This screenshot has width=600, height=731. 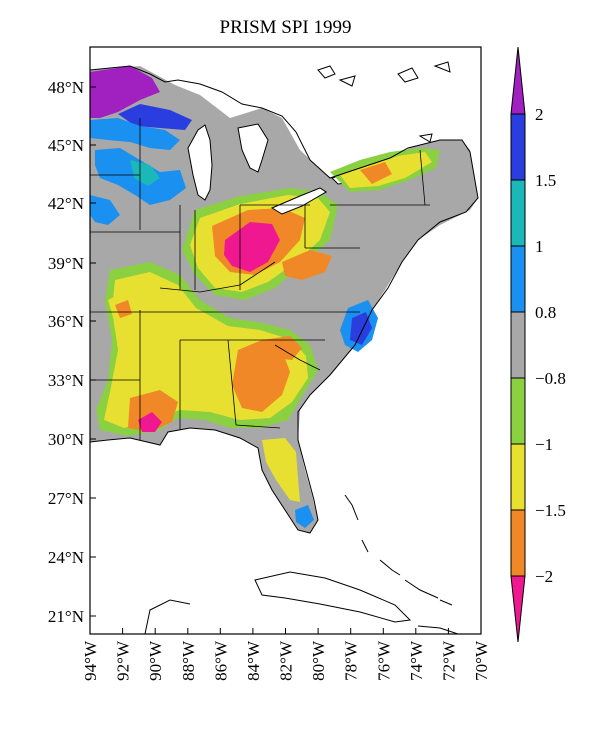 I want to click on lat-label: 30°N, so click(x=66, y=439).